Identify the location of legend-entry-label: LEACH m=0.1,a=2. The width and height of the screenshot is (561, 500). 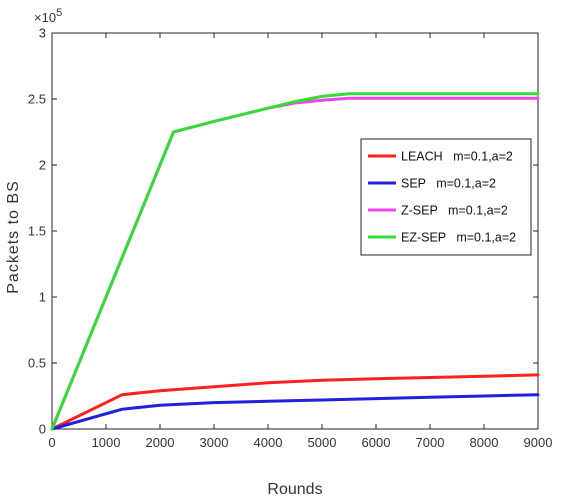
(457, 157).